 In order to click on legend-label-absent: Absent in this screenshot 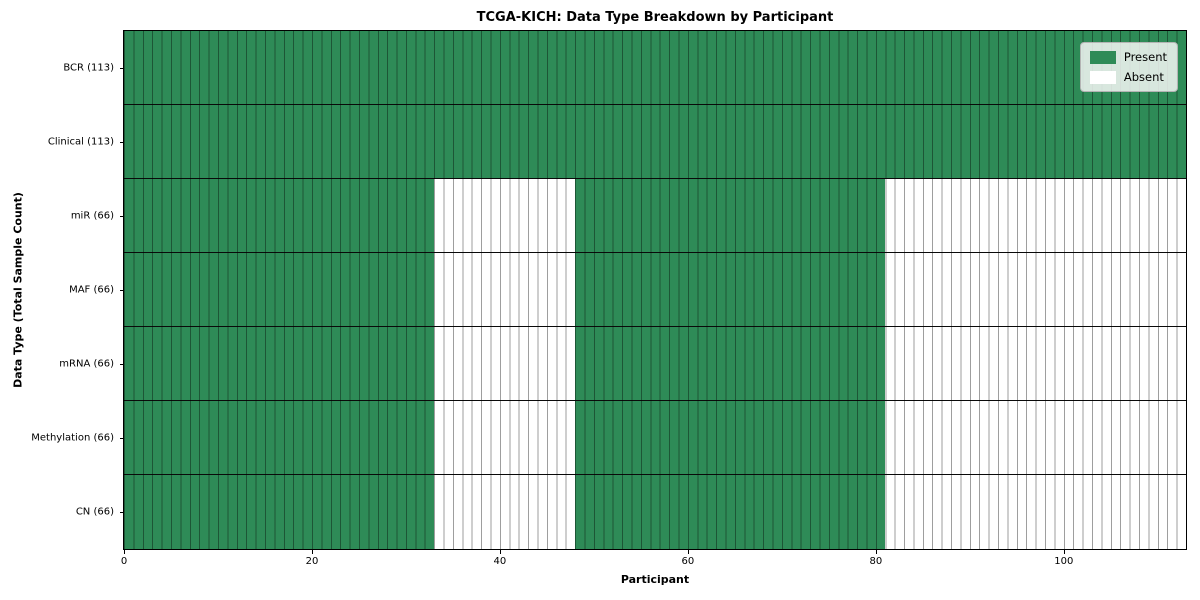, I will do `click(1143, 77)`.